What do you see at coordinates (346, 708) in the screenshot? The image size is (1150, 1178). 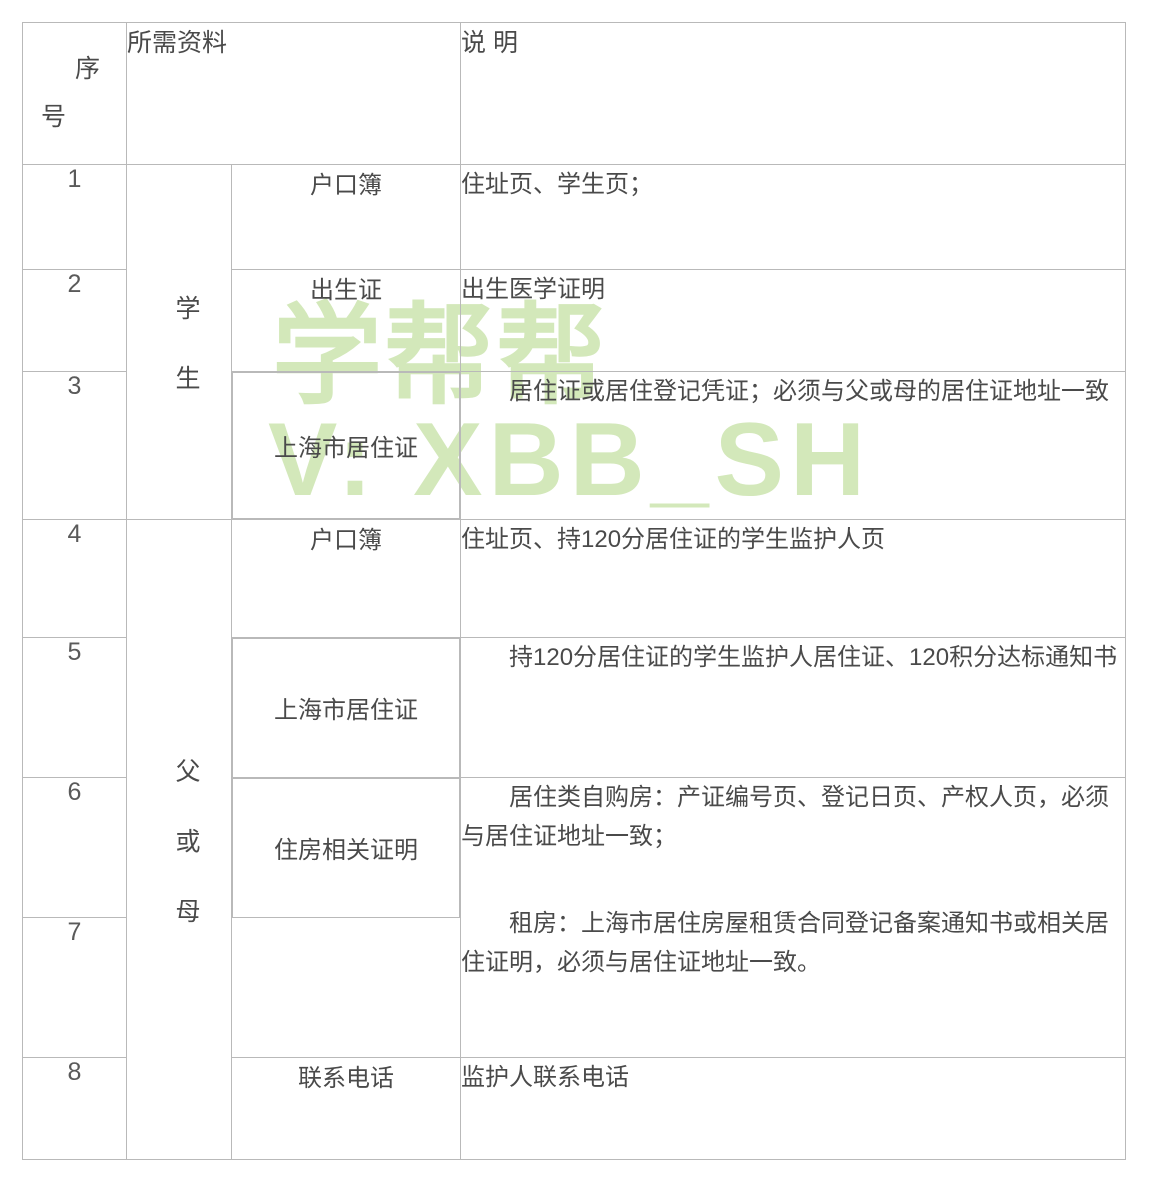 I see `material-name-5: 上海市居住证` at bounding box center [346, 708].